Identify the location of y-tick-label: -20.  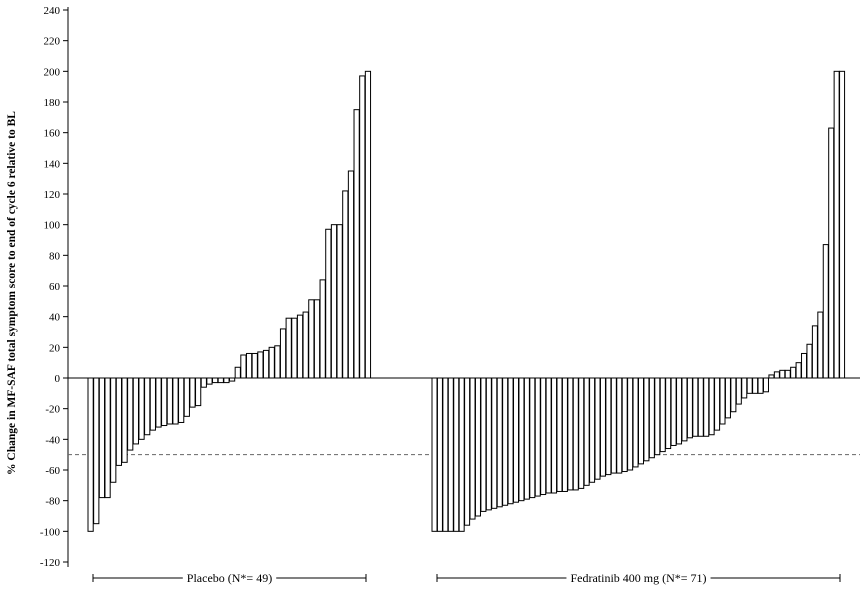
(52, 410).